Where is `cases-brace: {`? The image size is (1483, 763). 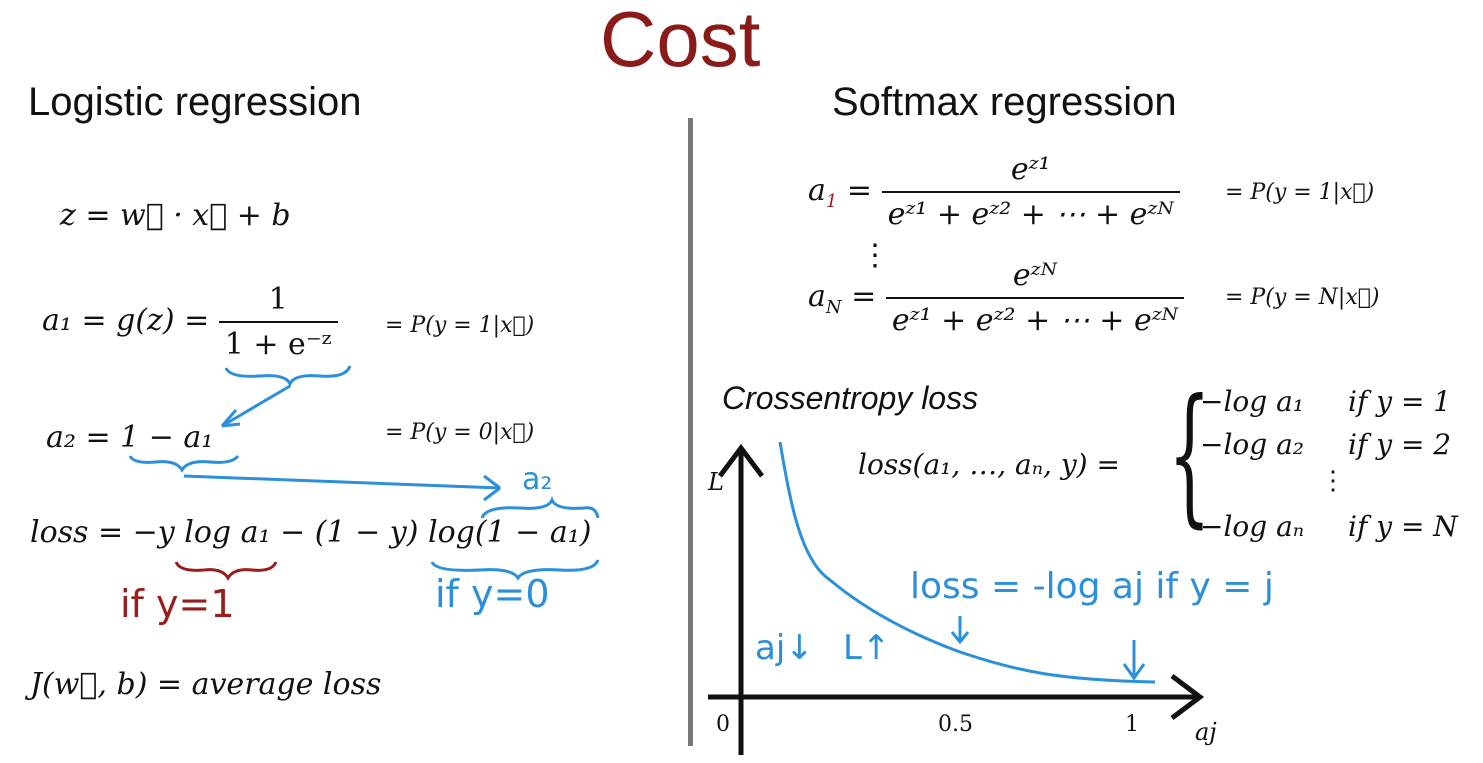
cases-brace: { is located at coordinates (1189, 455).